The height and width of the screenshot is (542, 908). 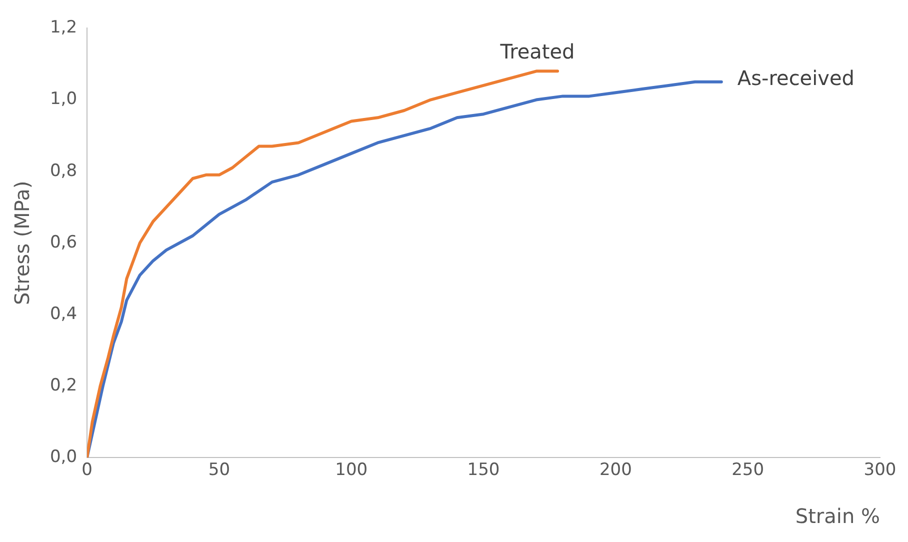 What do you see at coordinates (64, 314) in the screenshot?
I see `y-tick-label: 0,4` at bounding box center [64, 314].